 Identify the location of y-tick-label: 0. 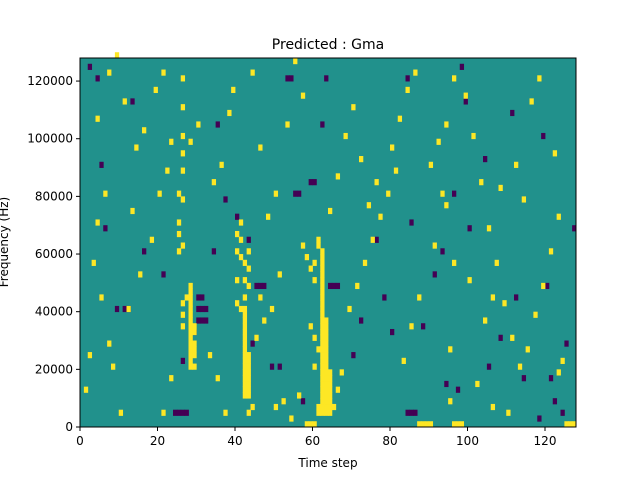
(69, 427).